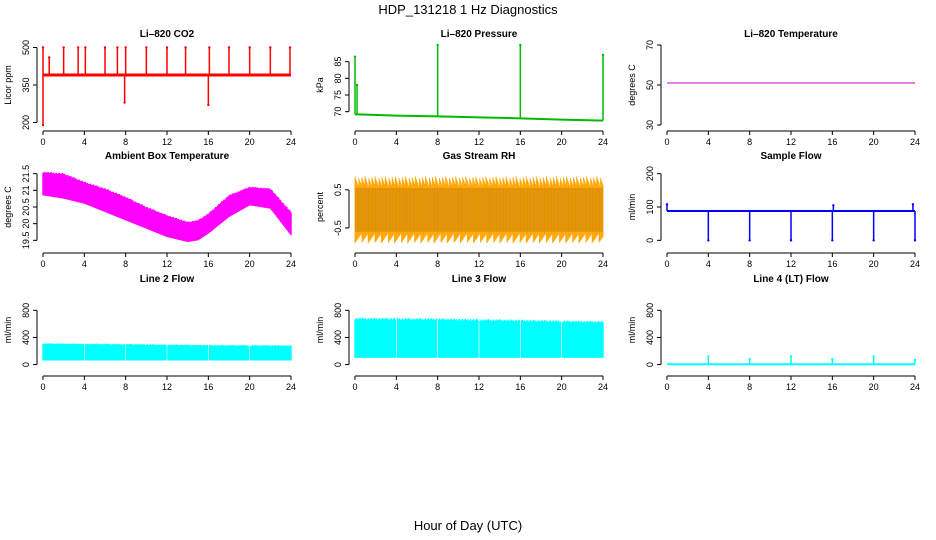 This screenshot has height=540, width=936. Describe the element at coordinates (790, 156) in the screenshot. I see `panel-title: Sample Flow` at that location.